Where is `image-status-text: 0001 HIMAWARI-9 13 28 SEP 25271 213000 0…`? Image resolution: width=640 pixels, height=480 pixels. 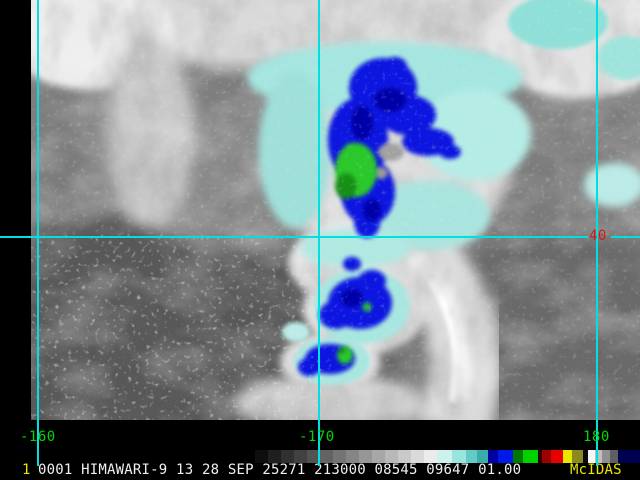 image-status-text: 0001 HIMAWARI-9 13 28 SEP 25271 213000 0… is located at coordinates (280, 470).